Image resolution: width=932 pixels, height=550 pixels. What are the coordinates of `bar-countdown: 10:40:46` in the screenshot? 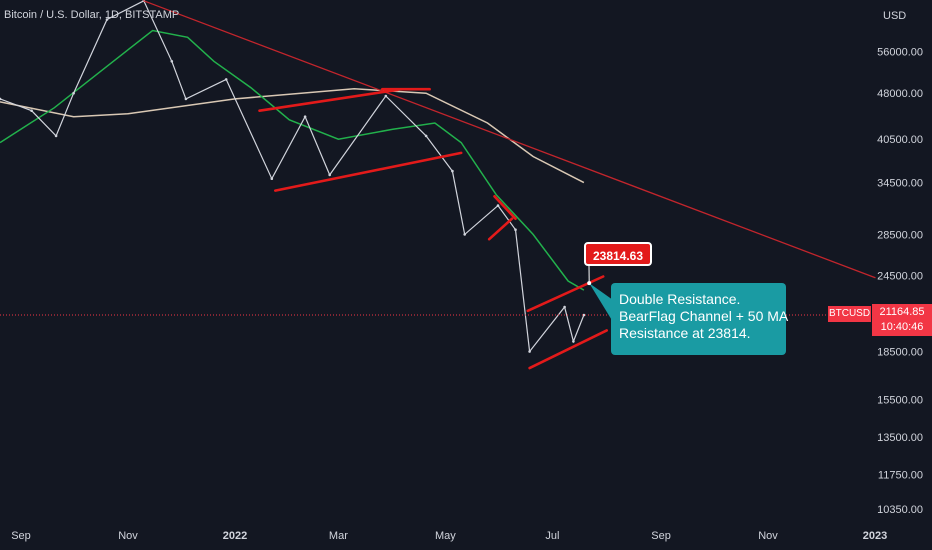 It's located at (902, 327).